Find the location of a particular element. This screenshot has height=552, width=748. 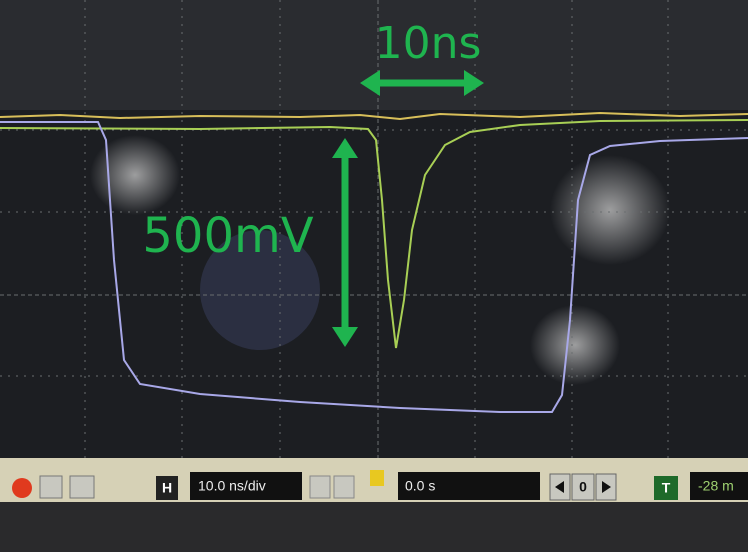

step: 0 is located at coordinates (583, 487).